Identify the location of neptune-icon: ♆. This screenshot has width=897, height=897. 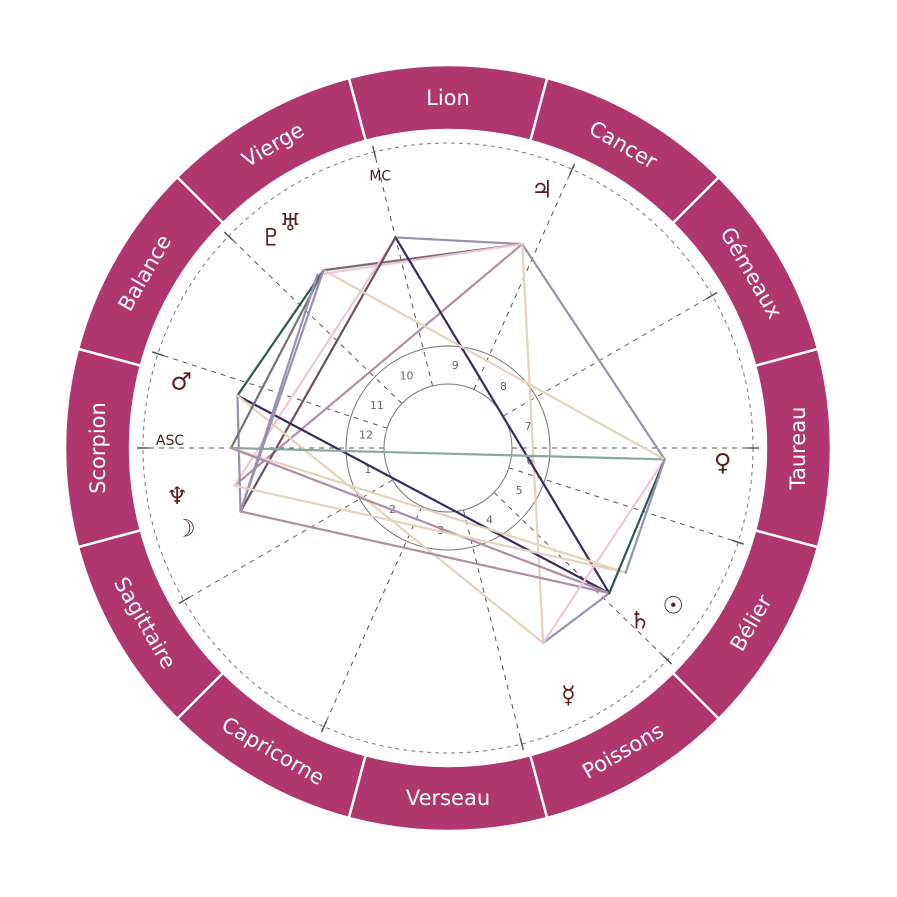
(177, 496).